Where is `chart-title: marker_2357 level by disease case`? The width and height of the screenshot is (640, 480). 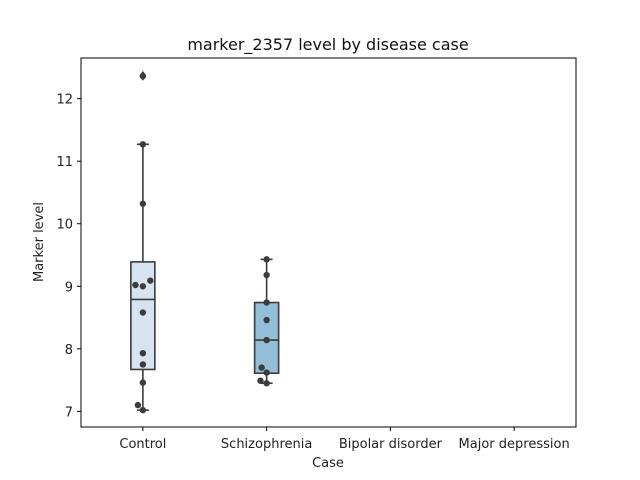
chart-title: marker_2357 level by disease case is located at coordinates (327, 45).